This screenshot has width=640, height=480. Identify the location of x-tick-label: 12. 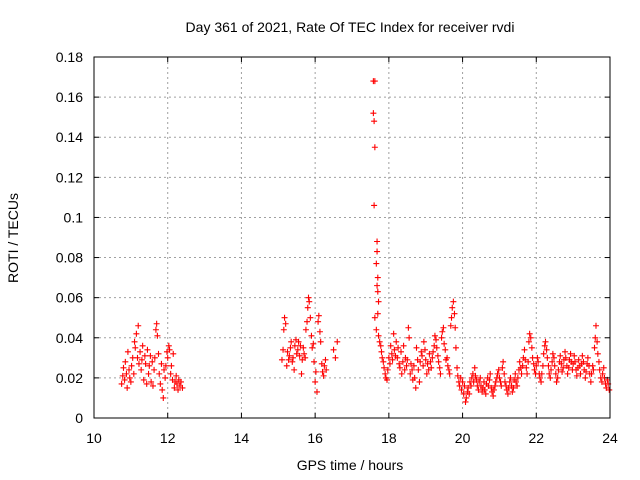
(168, 438).